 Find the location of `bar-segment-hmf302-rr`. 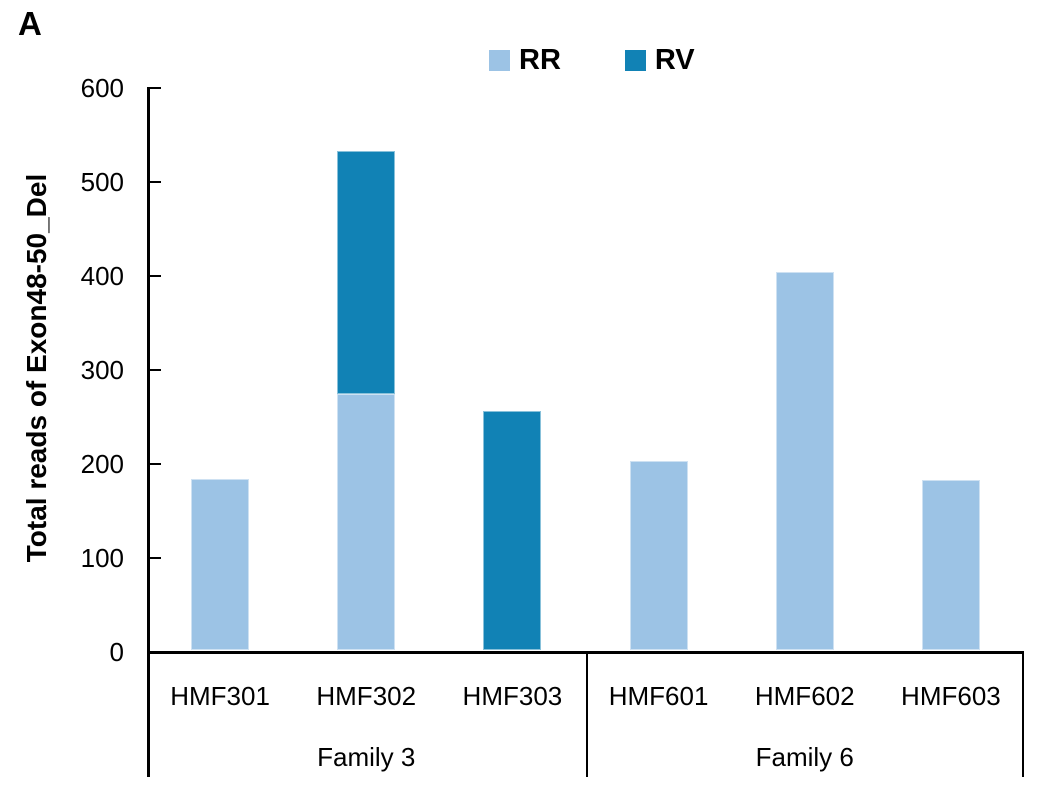

bar-segment-hmf302-rr is located at coordinates (366, 522).